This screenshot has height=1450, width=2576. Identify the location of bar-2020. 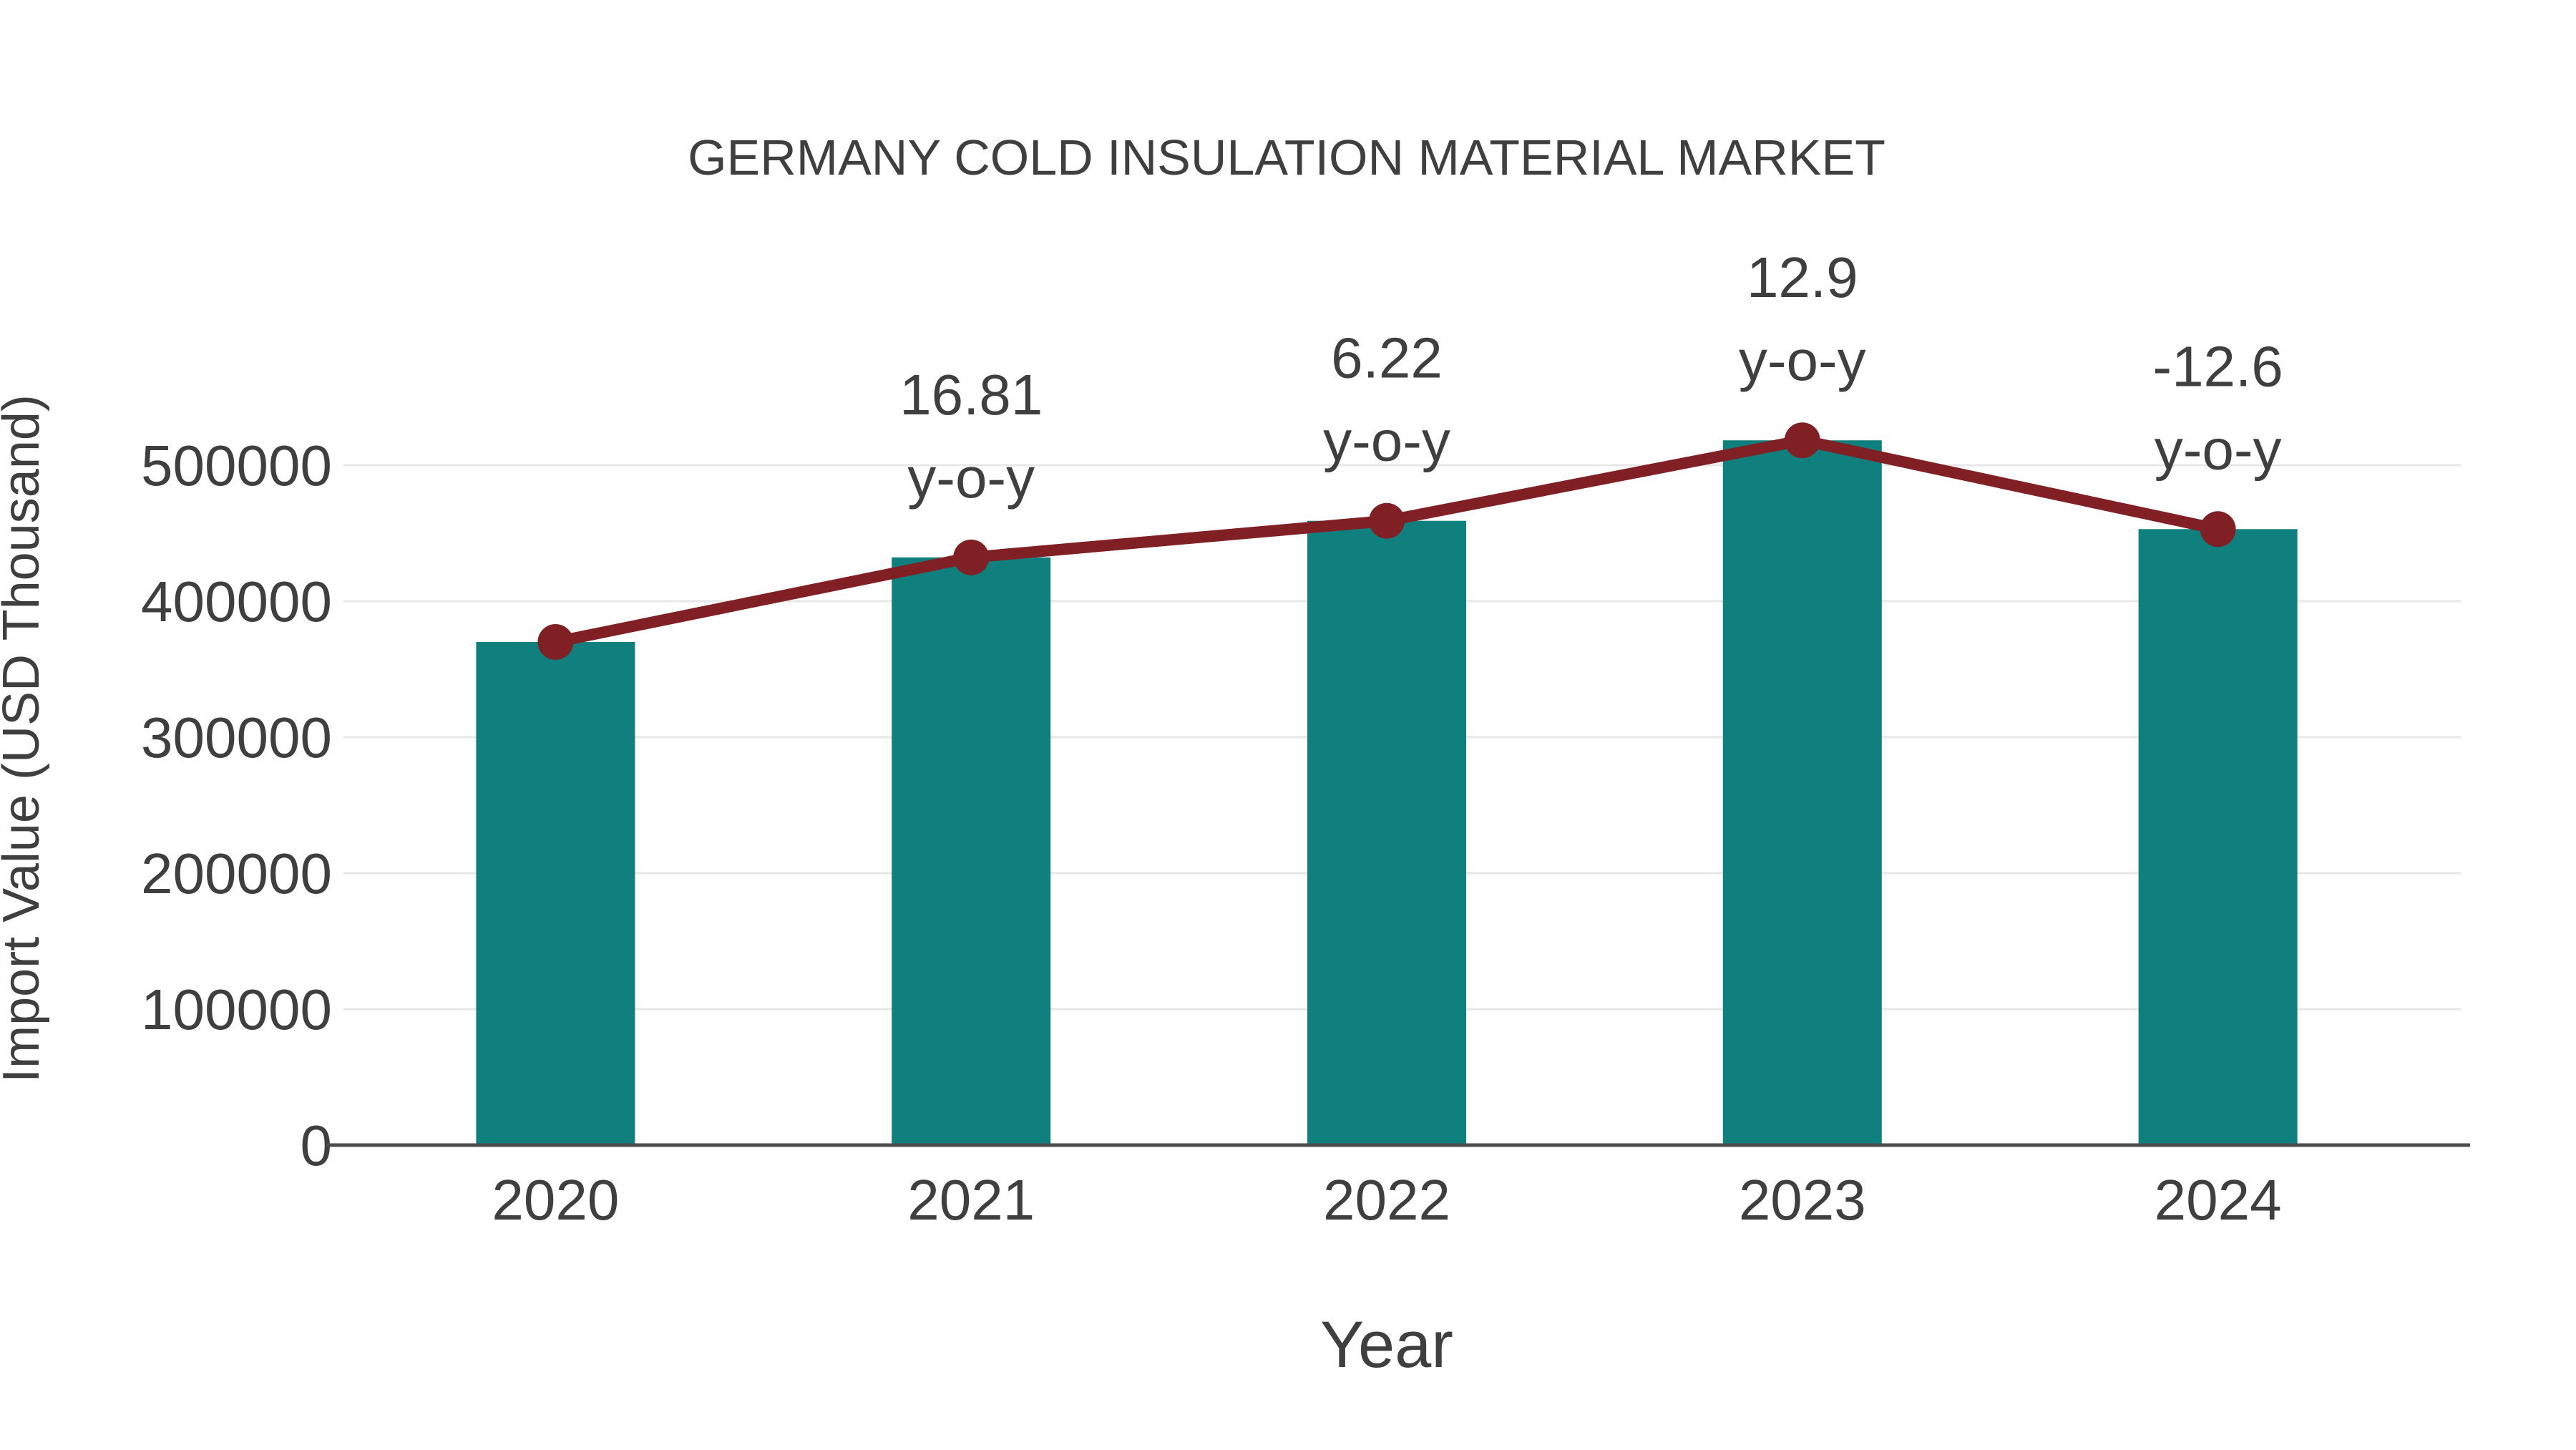
(555, 893).